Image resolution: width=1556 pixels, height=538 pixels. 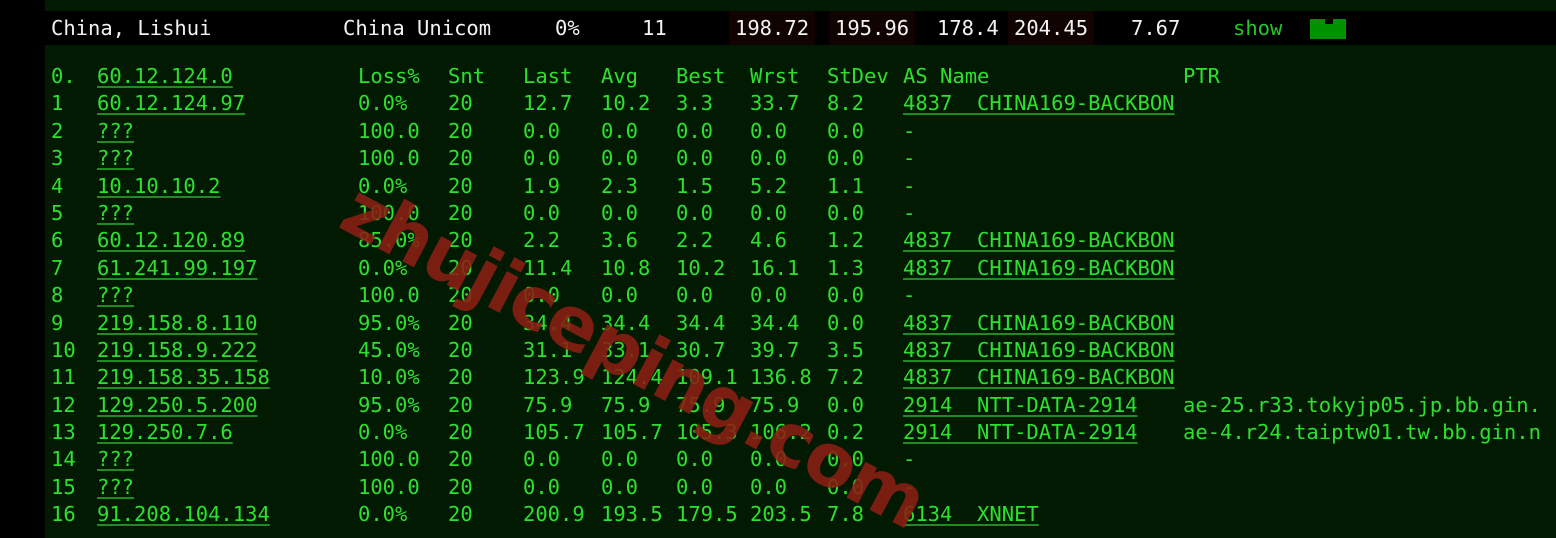 I want to click on hop-asname: 6134 XNNET, so click(x=971, y=514).